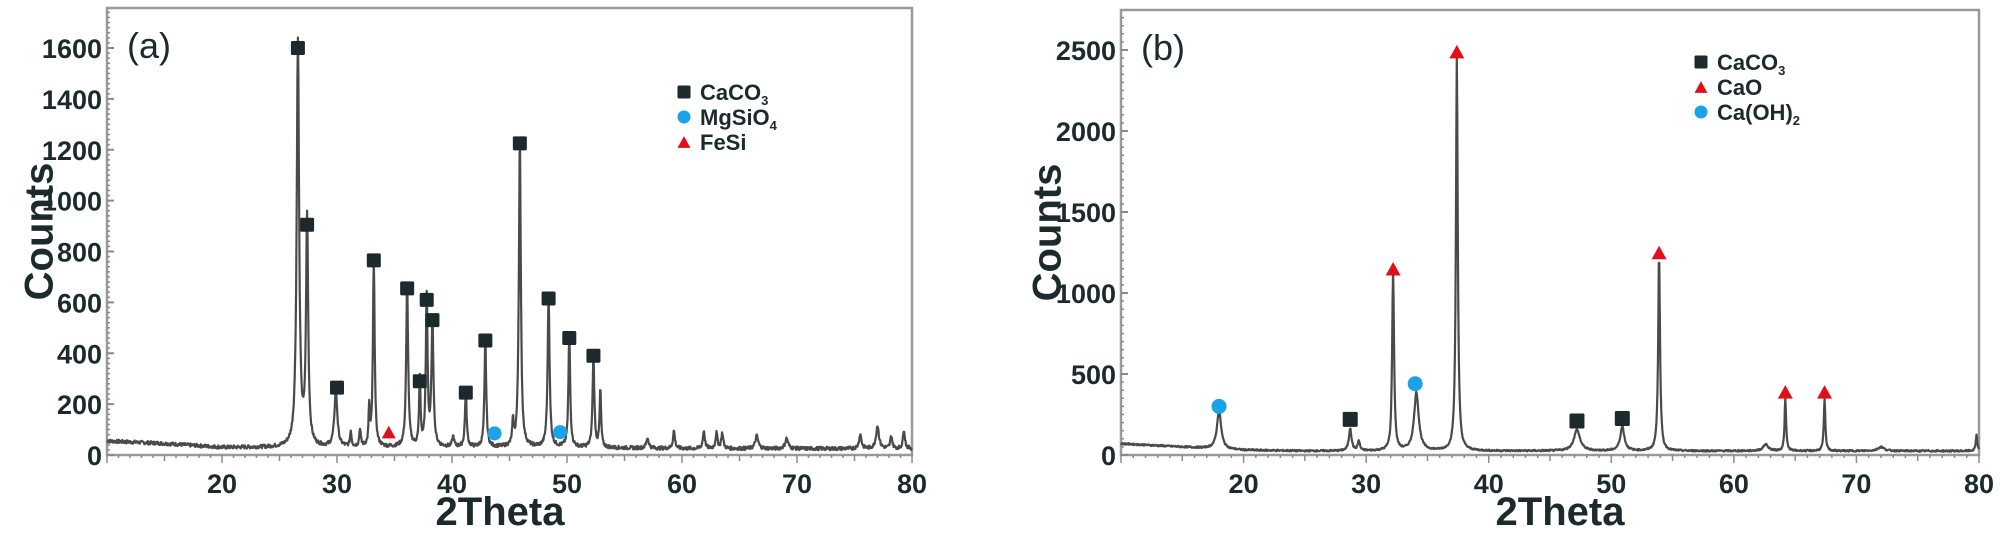 The width and height of the screenshot is (2000, 535). I want to click on y-tick-label: 2500, so click(1086, 51).